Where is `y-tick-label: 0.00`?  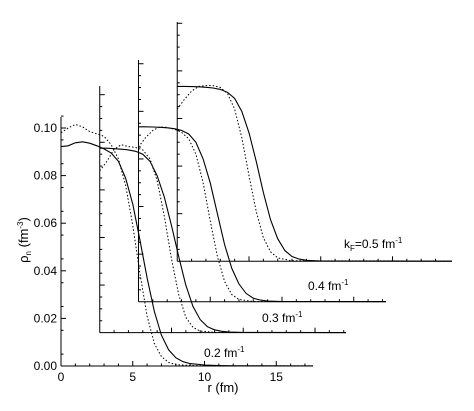
y-tick-label: 0.00 is located at coordinates (46, 366).